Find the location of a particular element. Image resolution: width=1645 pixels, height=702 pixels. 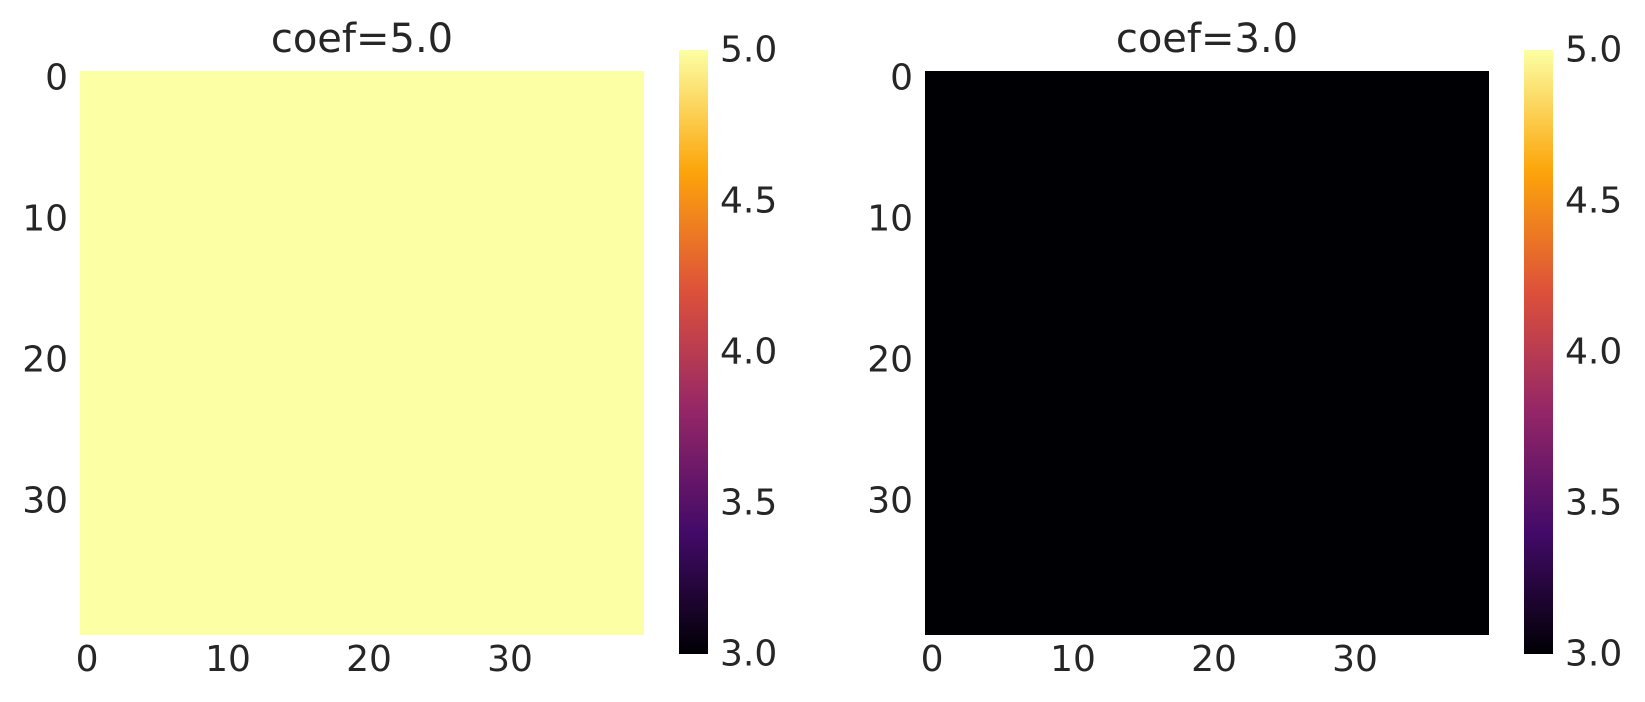

chart-title: coef=5.0 is located at coordinates (362, 39).